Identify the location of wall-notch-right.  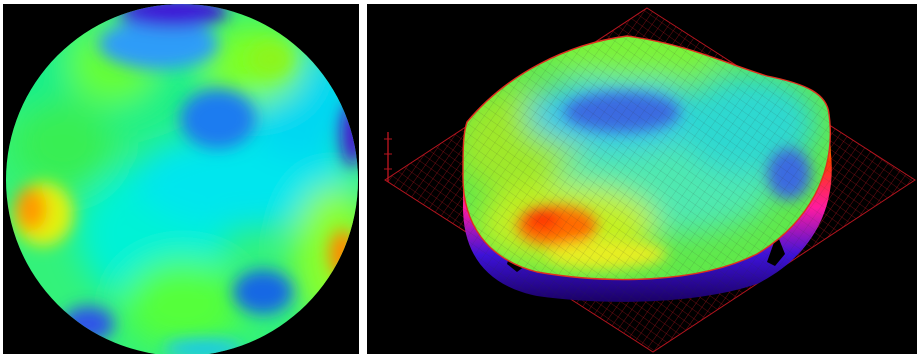
(776, 250).